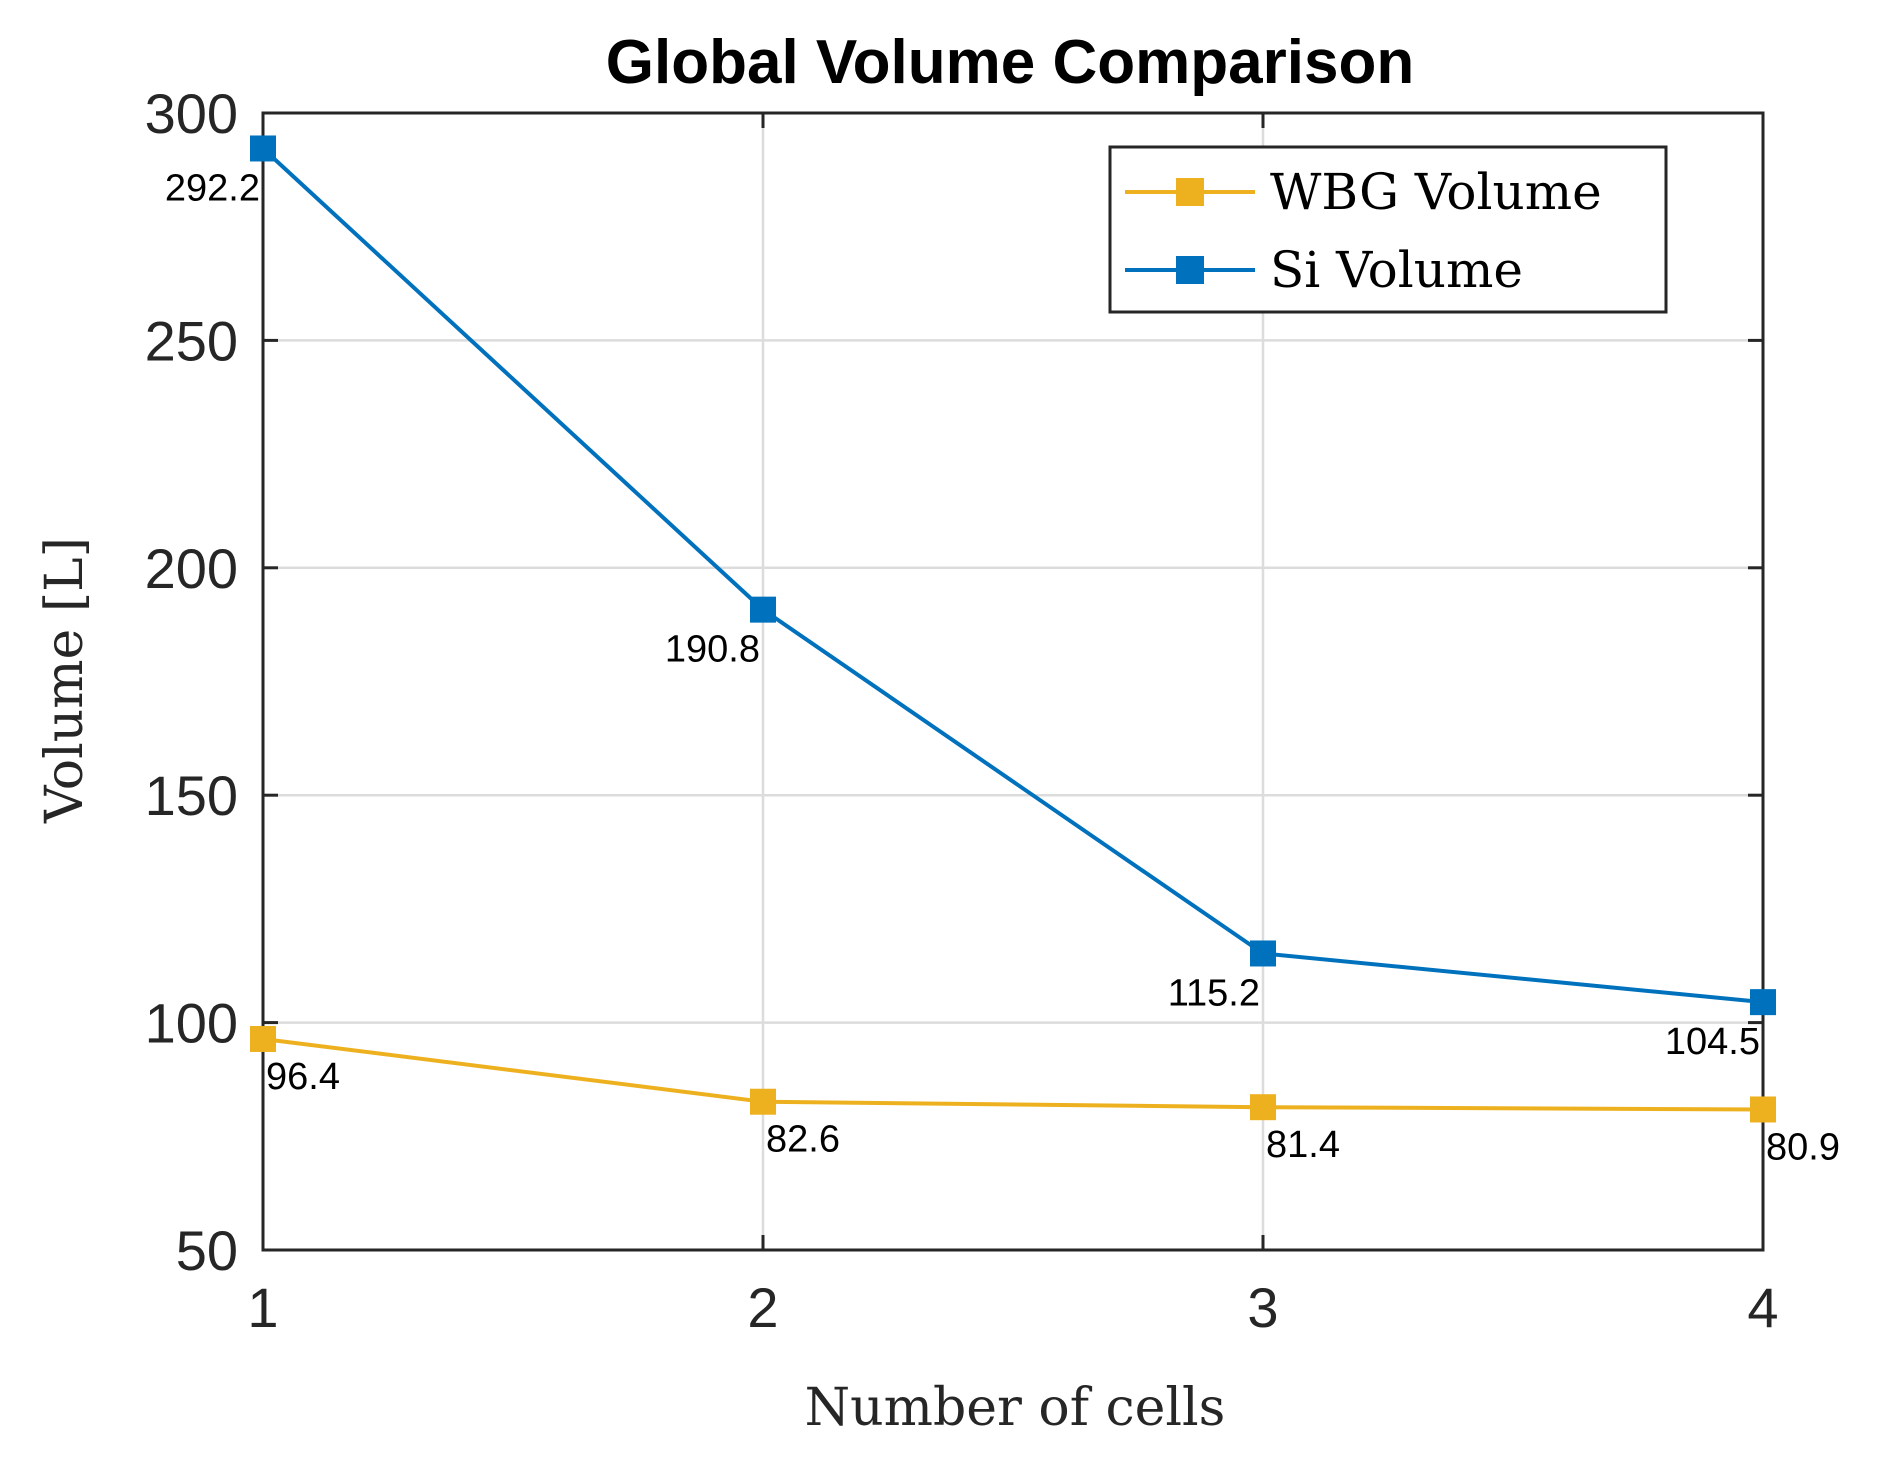 The height and width of the screenshot is (1458, 1878). What do you see at coordinates (191, 795) in the screenshot?
I see `y-tick-label: 150` at bounding box center [191, 795].